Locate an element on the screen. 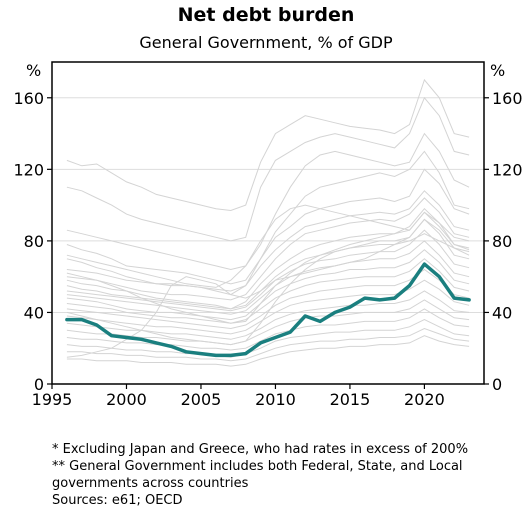 The height and width of the screenshot is (512, 532). y-tick-label-right-120: 120 is located at coordinates (507, 169).